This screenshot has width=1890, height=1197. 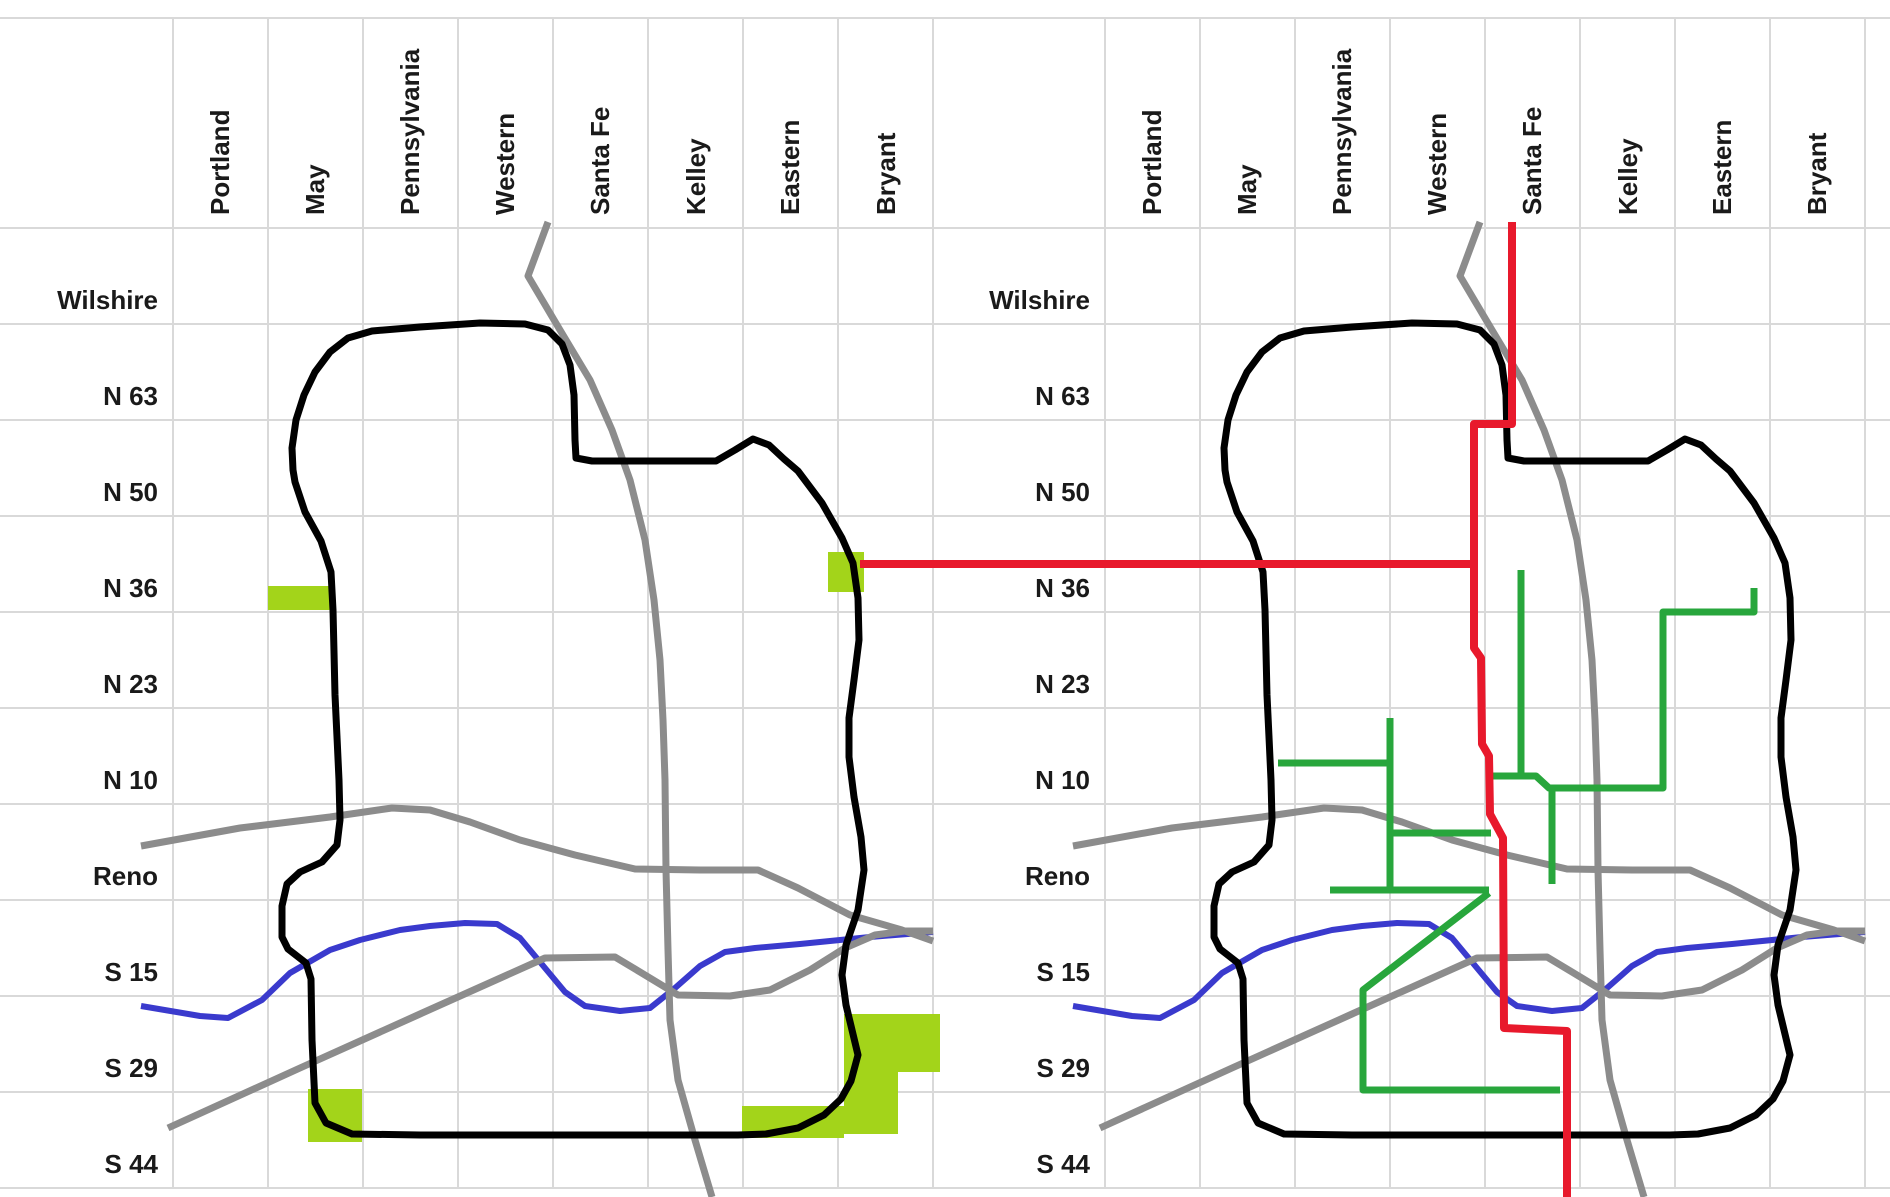 I want to click on left-panel-row-label-s-44: S 44, so click(x=132, y=1164).